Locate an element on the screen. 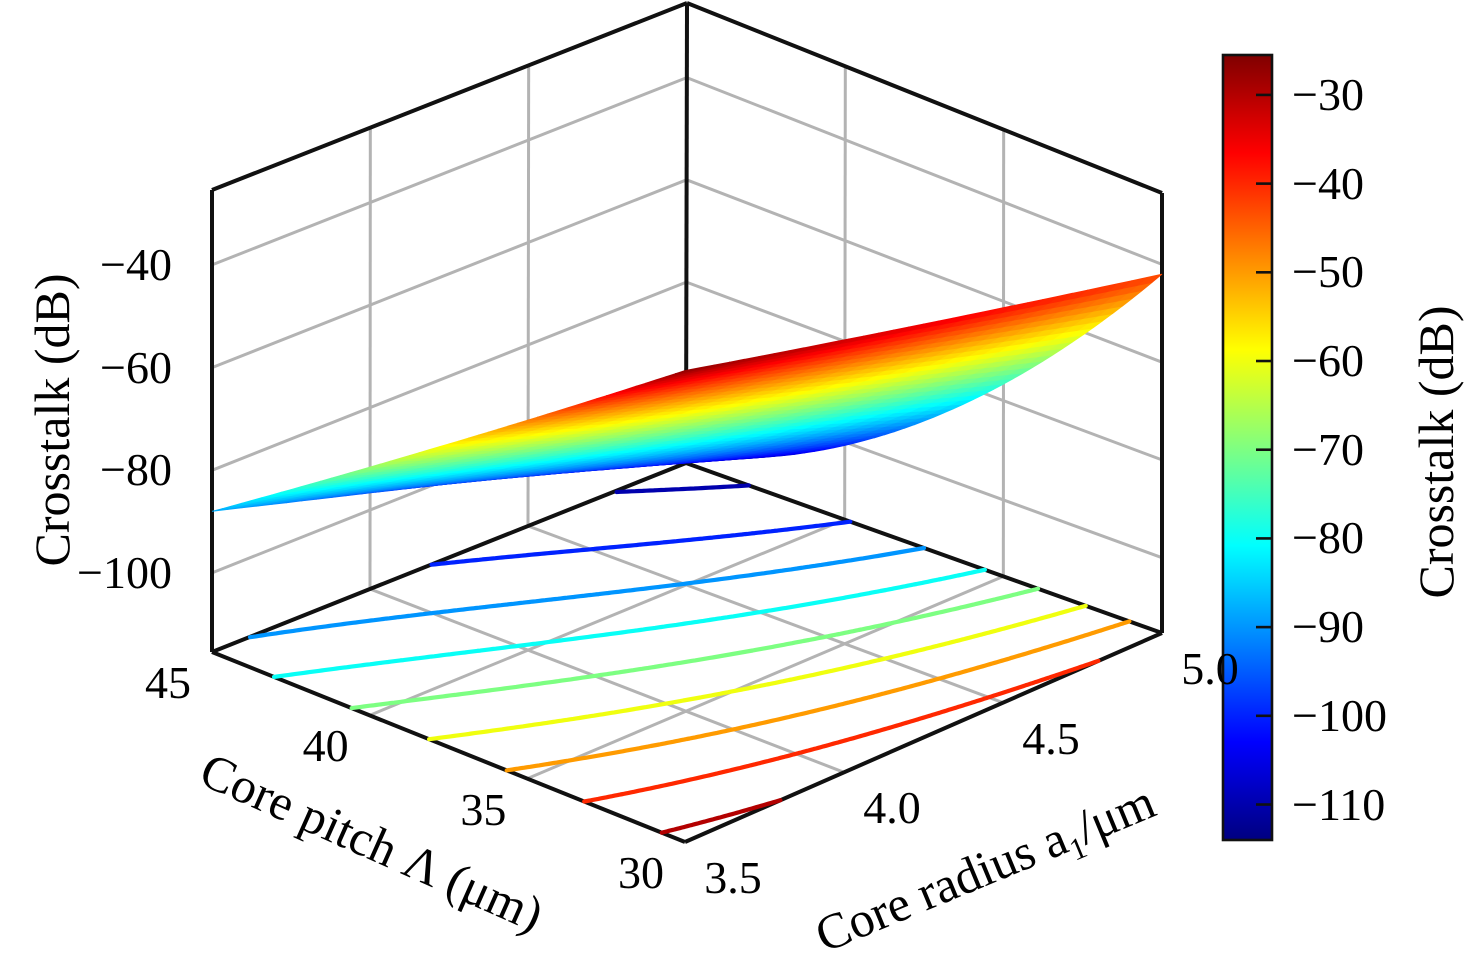 The height and width of the screenshot is (970, 1476). colorbar is located at coordinates (1247, 447).